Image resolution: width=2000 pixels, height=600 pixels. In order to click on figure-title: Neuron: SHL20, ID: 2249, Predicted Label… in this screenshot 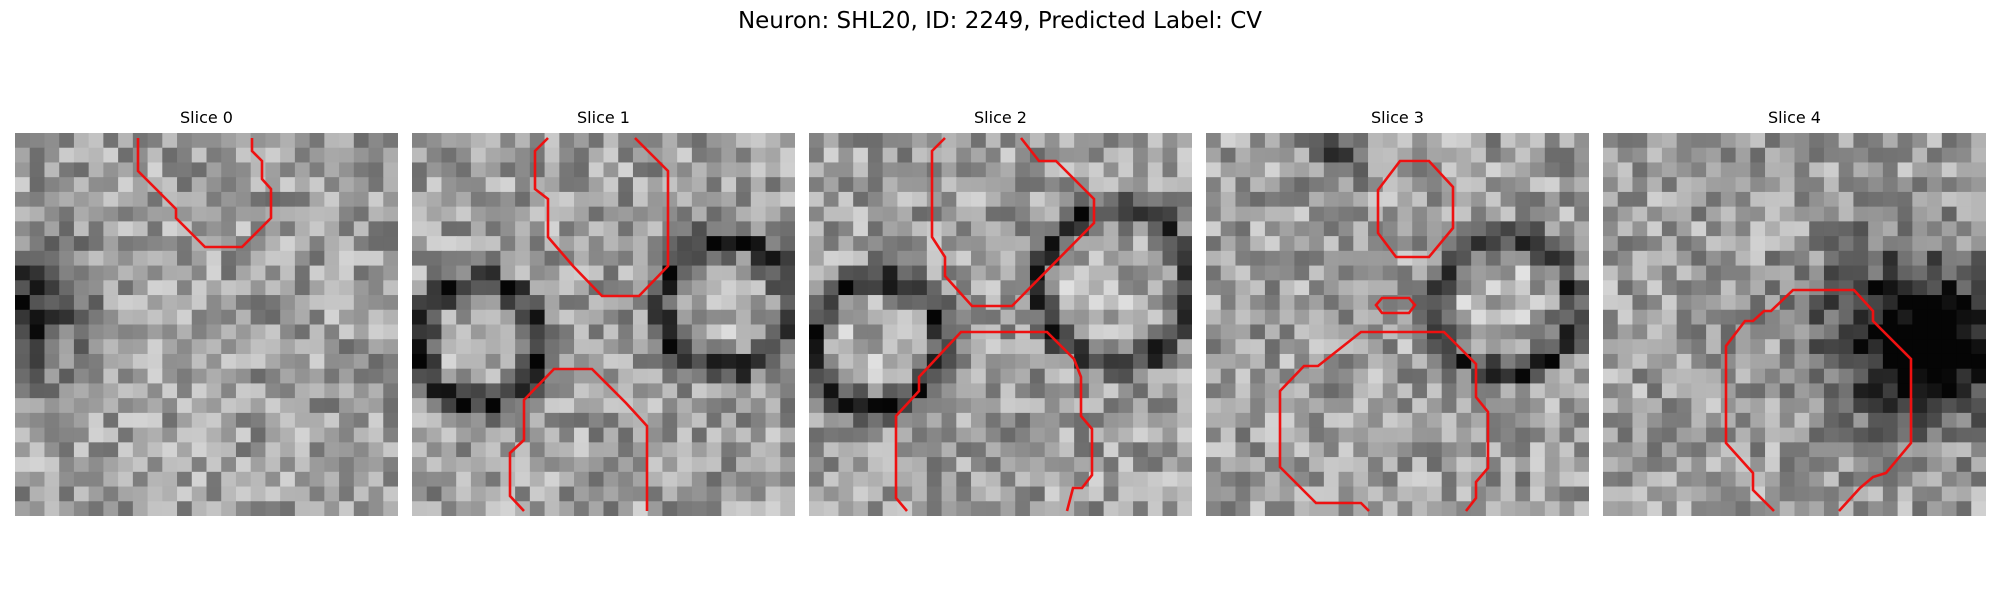, I will do `click(1000, 21)`.